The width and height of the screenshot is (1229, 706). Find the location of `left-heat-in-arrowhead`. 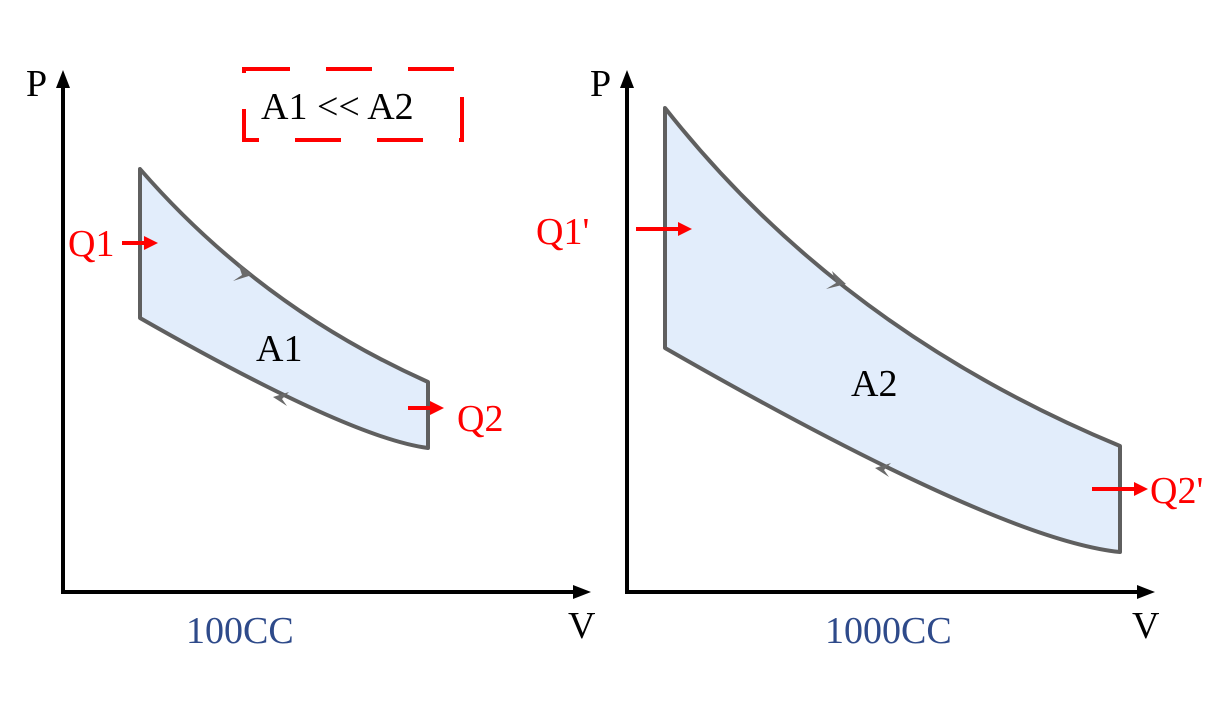

left-heat-in-arrowhead is located at coordinates (151, 243).